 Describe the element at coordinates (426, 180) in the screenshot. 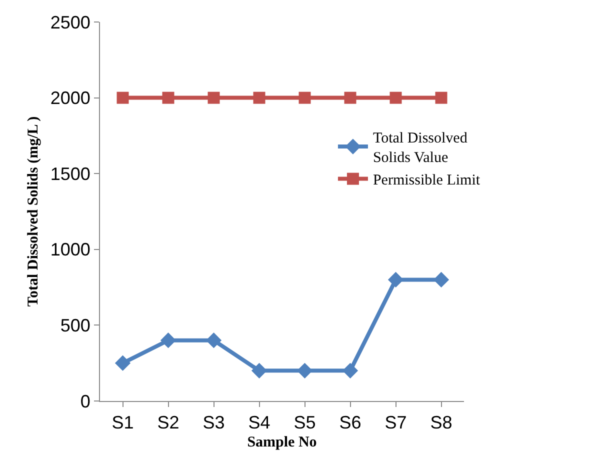

I see `legend-label: Permissible Limit` at that location.